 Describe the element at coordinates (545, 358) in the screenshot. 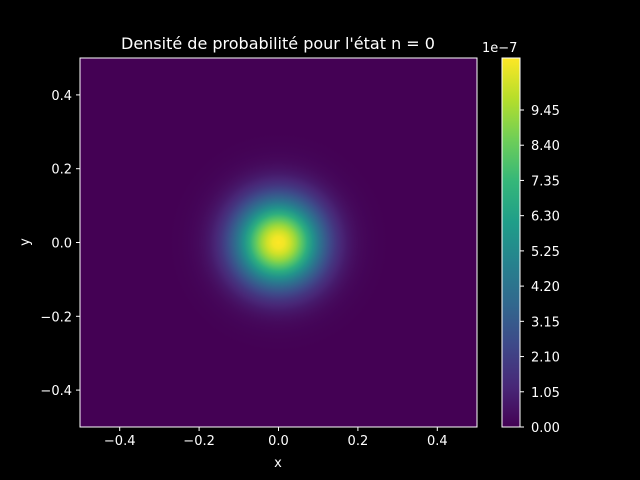

I see `colorbar-tick-label: 2.10` at that location.